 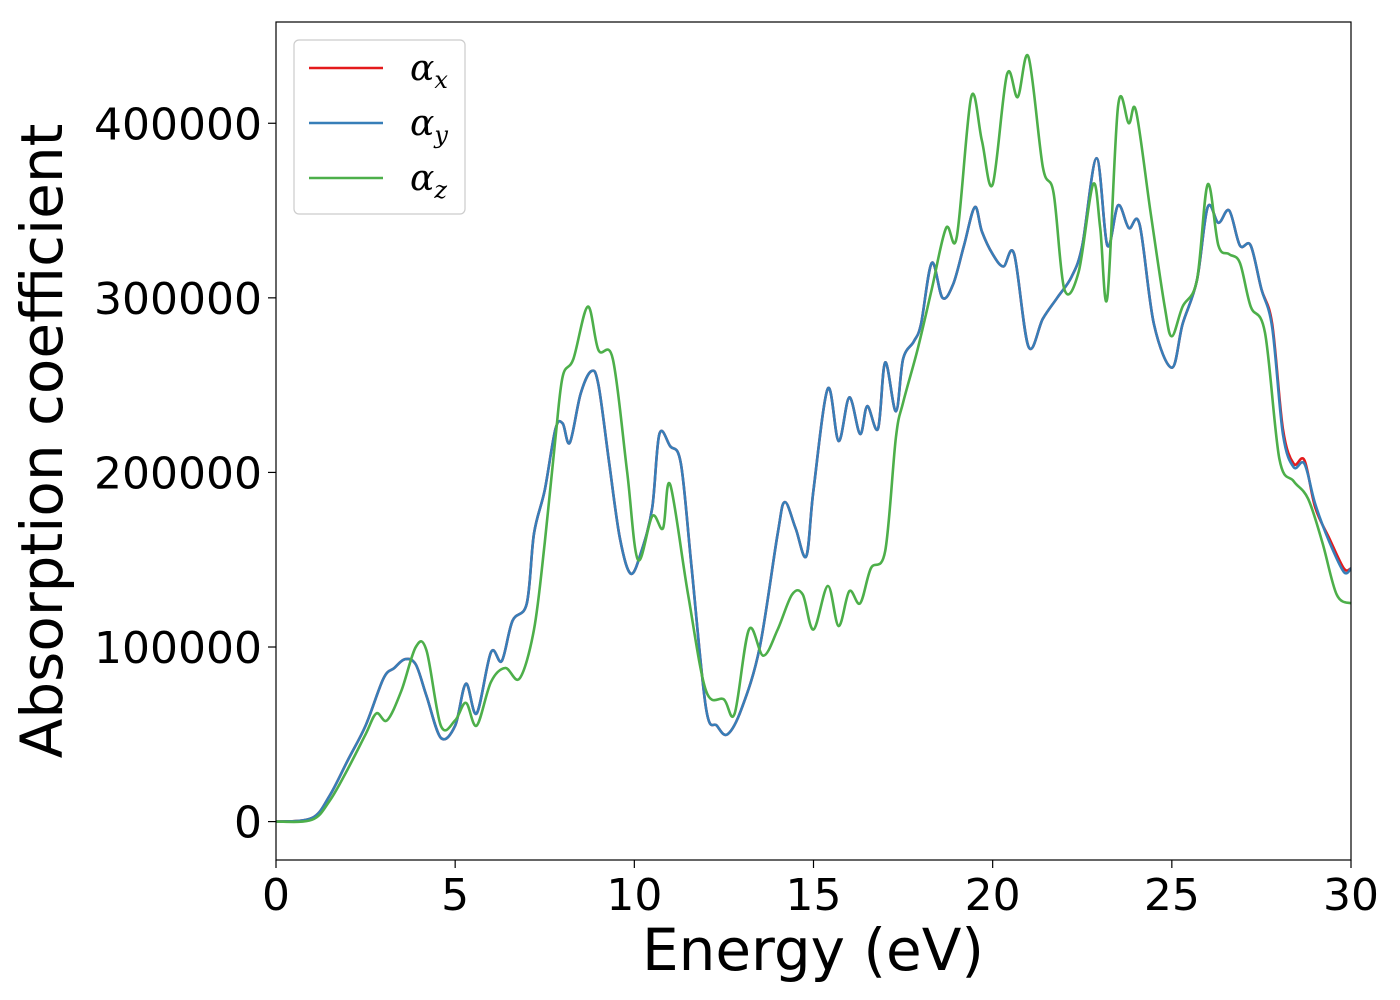 I want to click on legend: αx αy αz, so click(x=379, y=127).